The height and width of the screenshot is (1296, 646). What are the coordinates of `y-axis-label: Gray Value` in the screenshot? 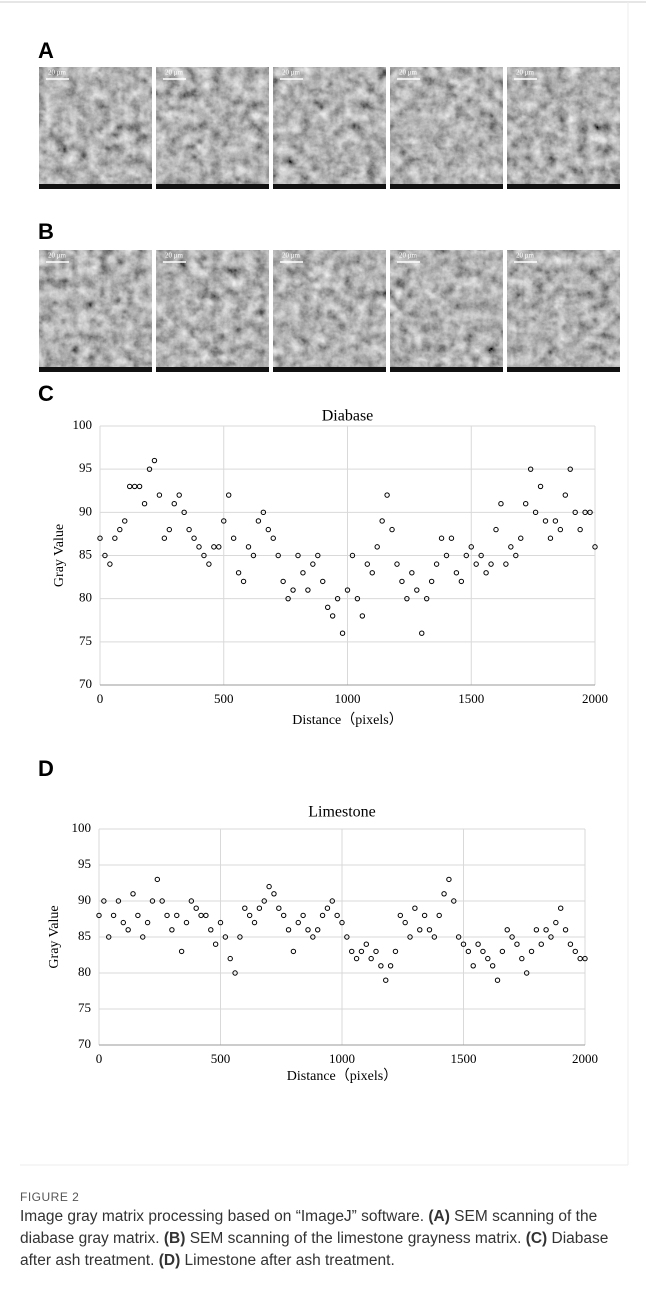 It's located at (59, 555).